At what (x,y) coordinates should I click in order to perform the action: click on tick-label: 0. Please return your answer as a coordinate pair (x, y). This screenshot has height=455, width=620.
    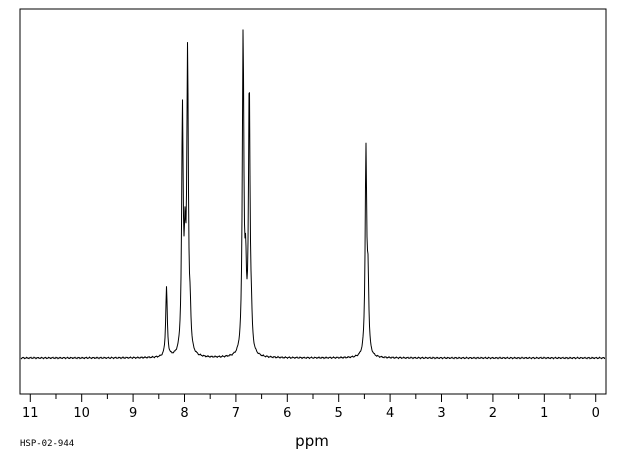
    Looking at the image, I should click on (596, 413).